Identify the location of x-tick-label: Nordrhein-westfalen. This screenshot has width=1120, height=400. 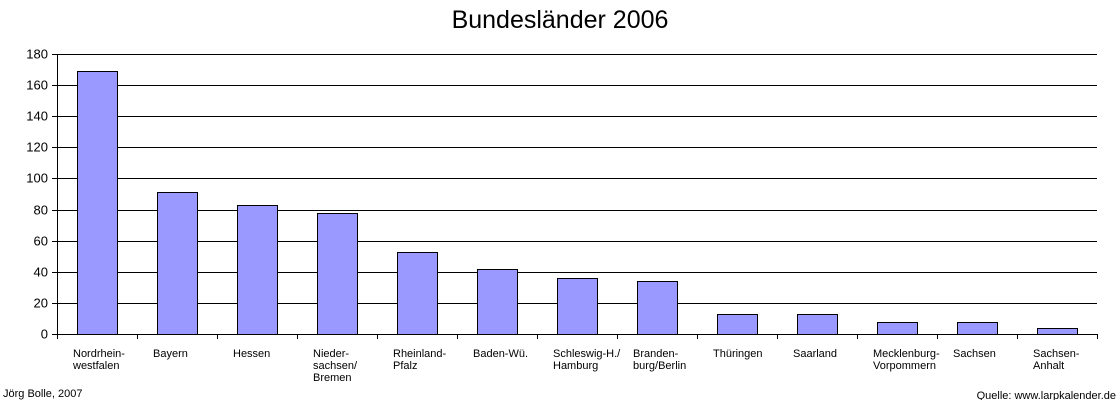
(98, 360).